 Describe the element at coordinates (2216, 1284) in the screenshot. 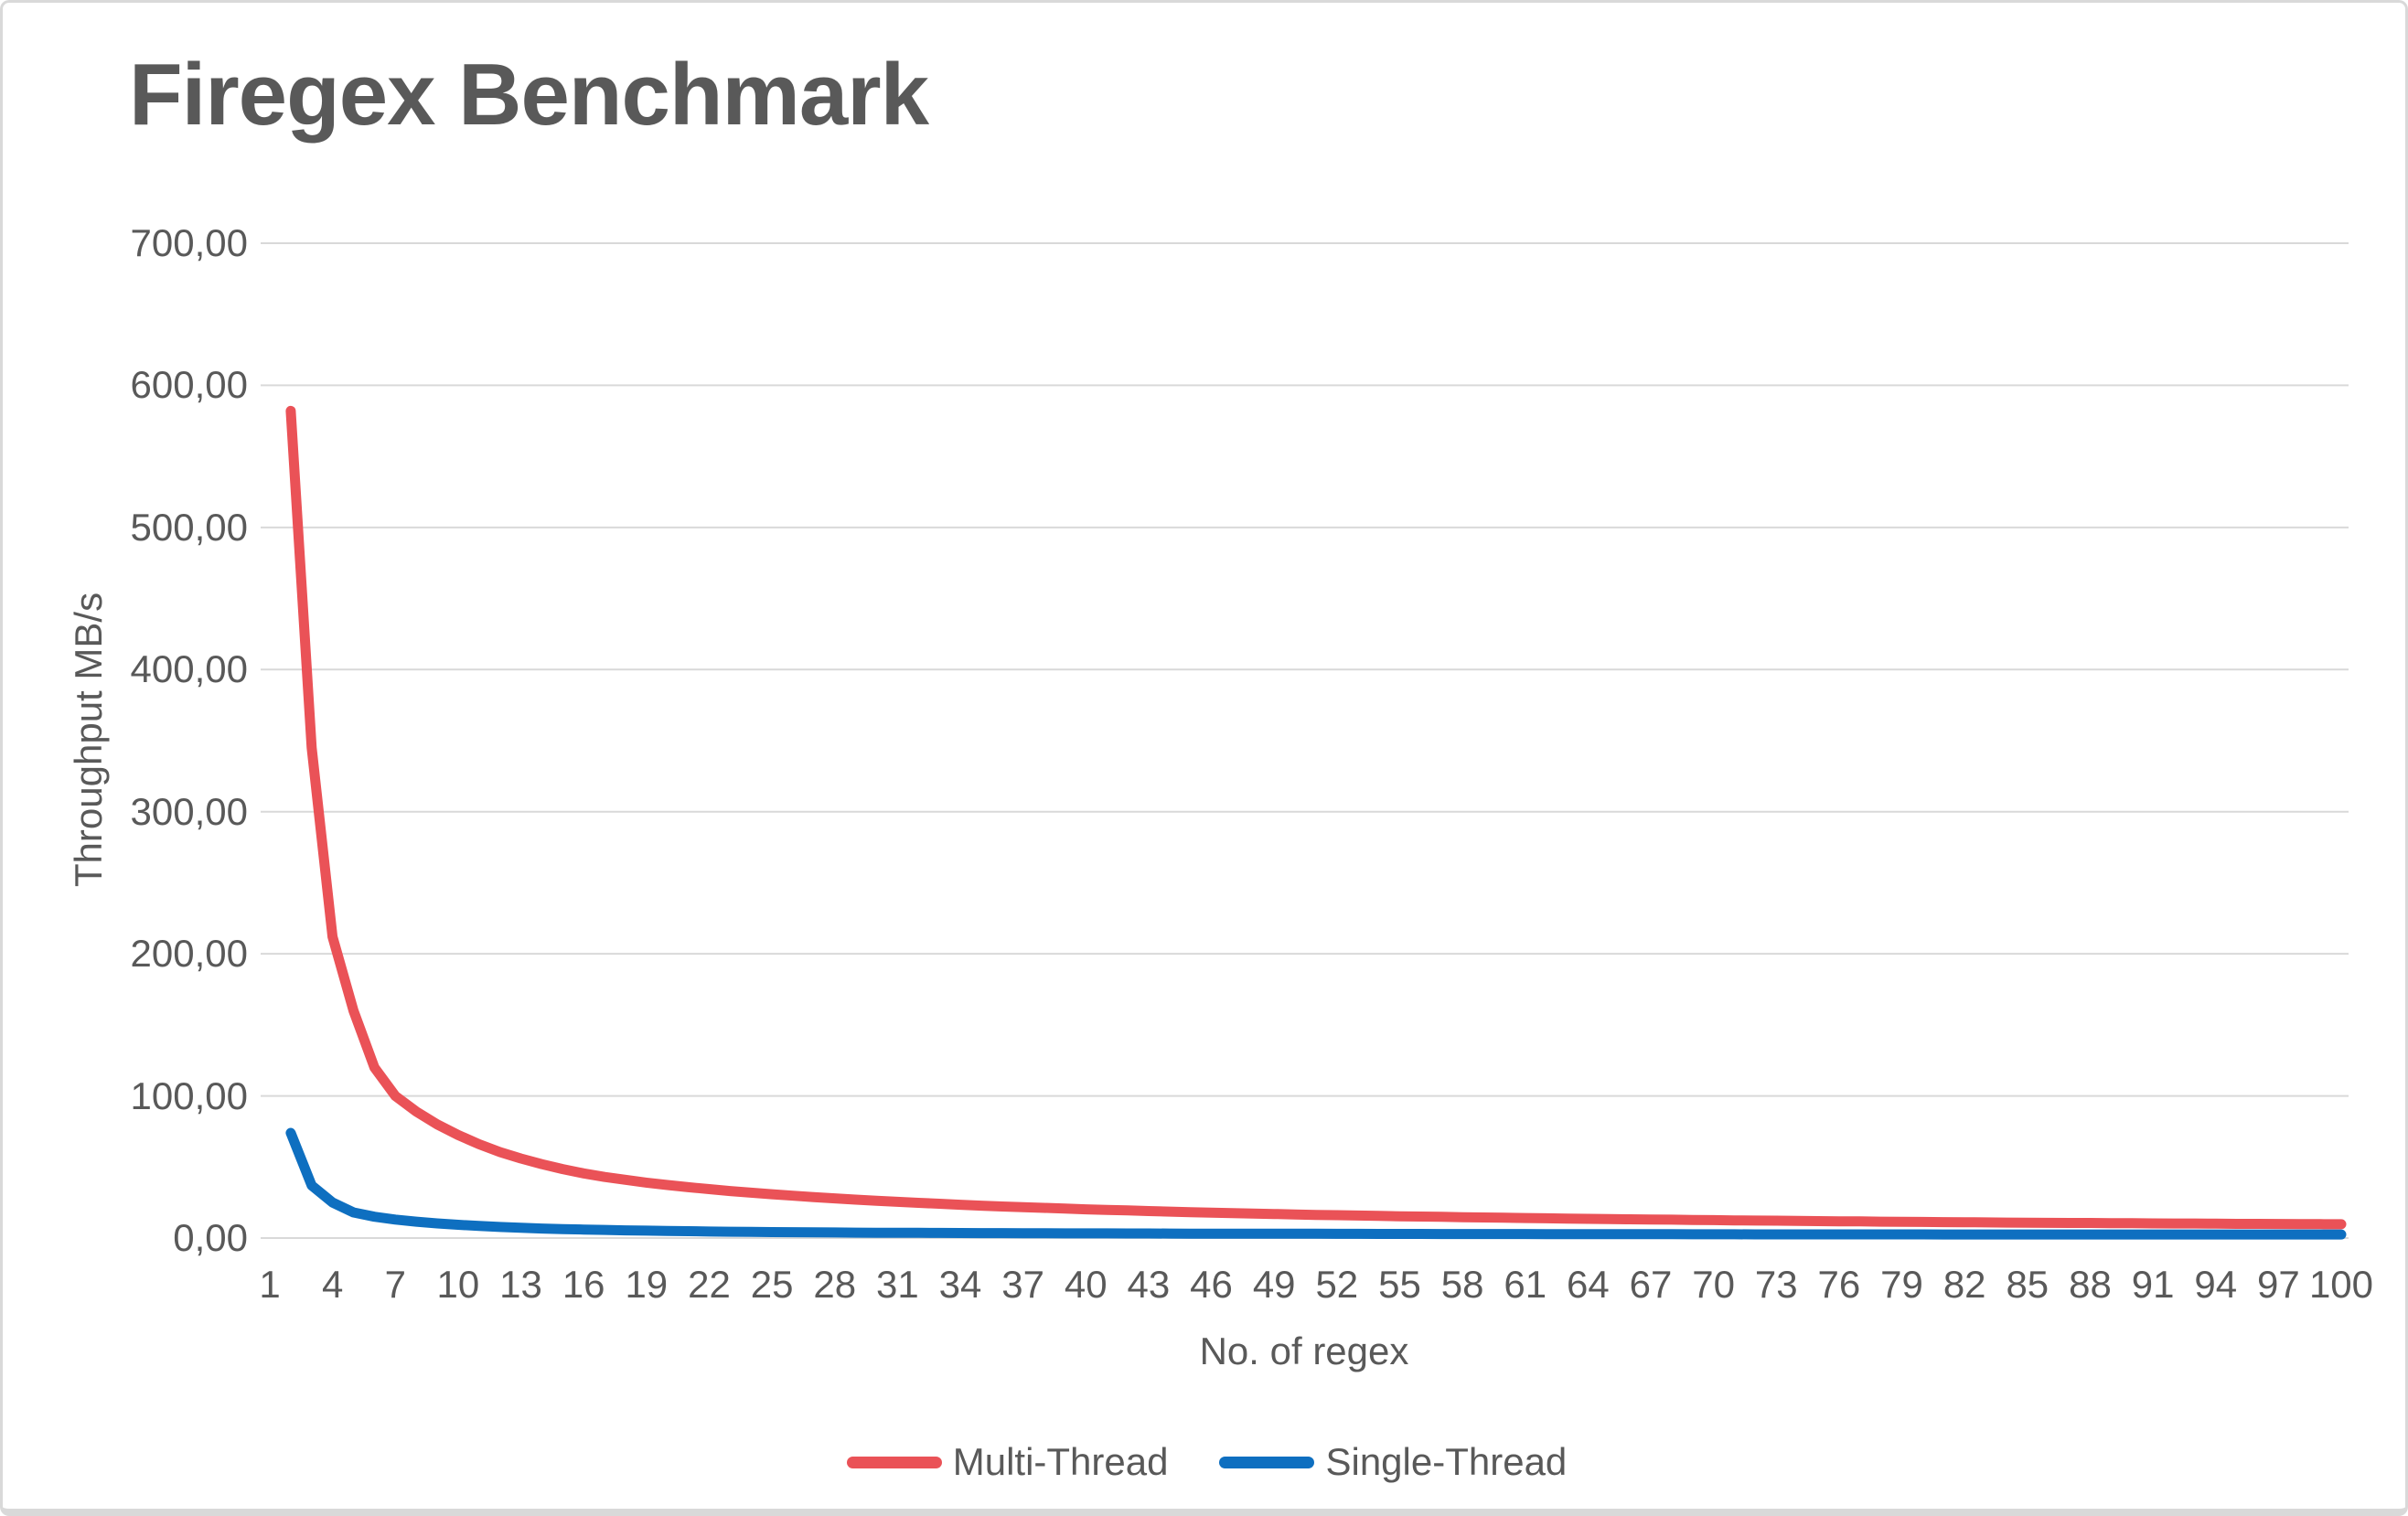

I see `x-tick-label: 94` at that location.